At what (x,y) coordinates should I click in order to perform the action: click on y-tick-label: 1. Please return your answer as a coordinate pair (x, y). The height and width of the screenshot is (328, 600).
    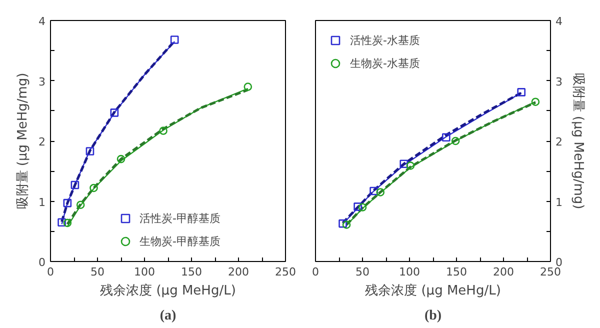
    Looking at the image, I should click on (42, 202).